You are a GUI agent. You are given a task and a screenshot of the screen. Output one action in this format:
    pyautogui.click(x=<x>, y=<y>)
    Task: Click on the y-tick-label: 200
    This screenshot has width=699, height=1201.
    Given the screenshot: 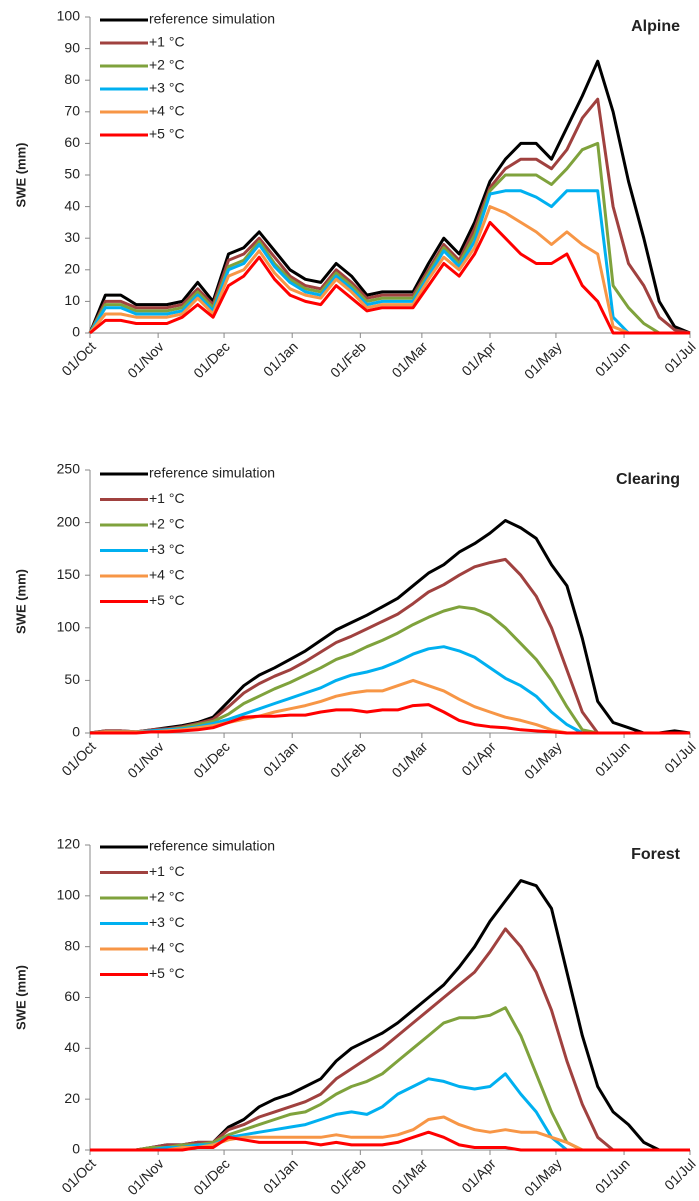 What is the action you would take?
    pyautogui.click(x=69, y=521)
    